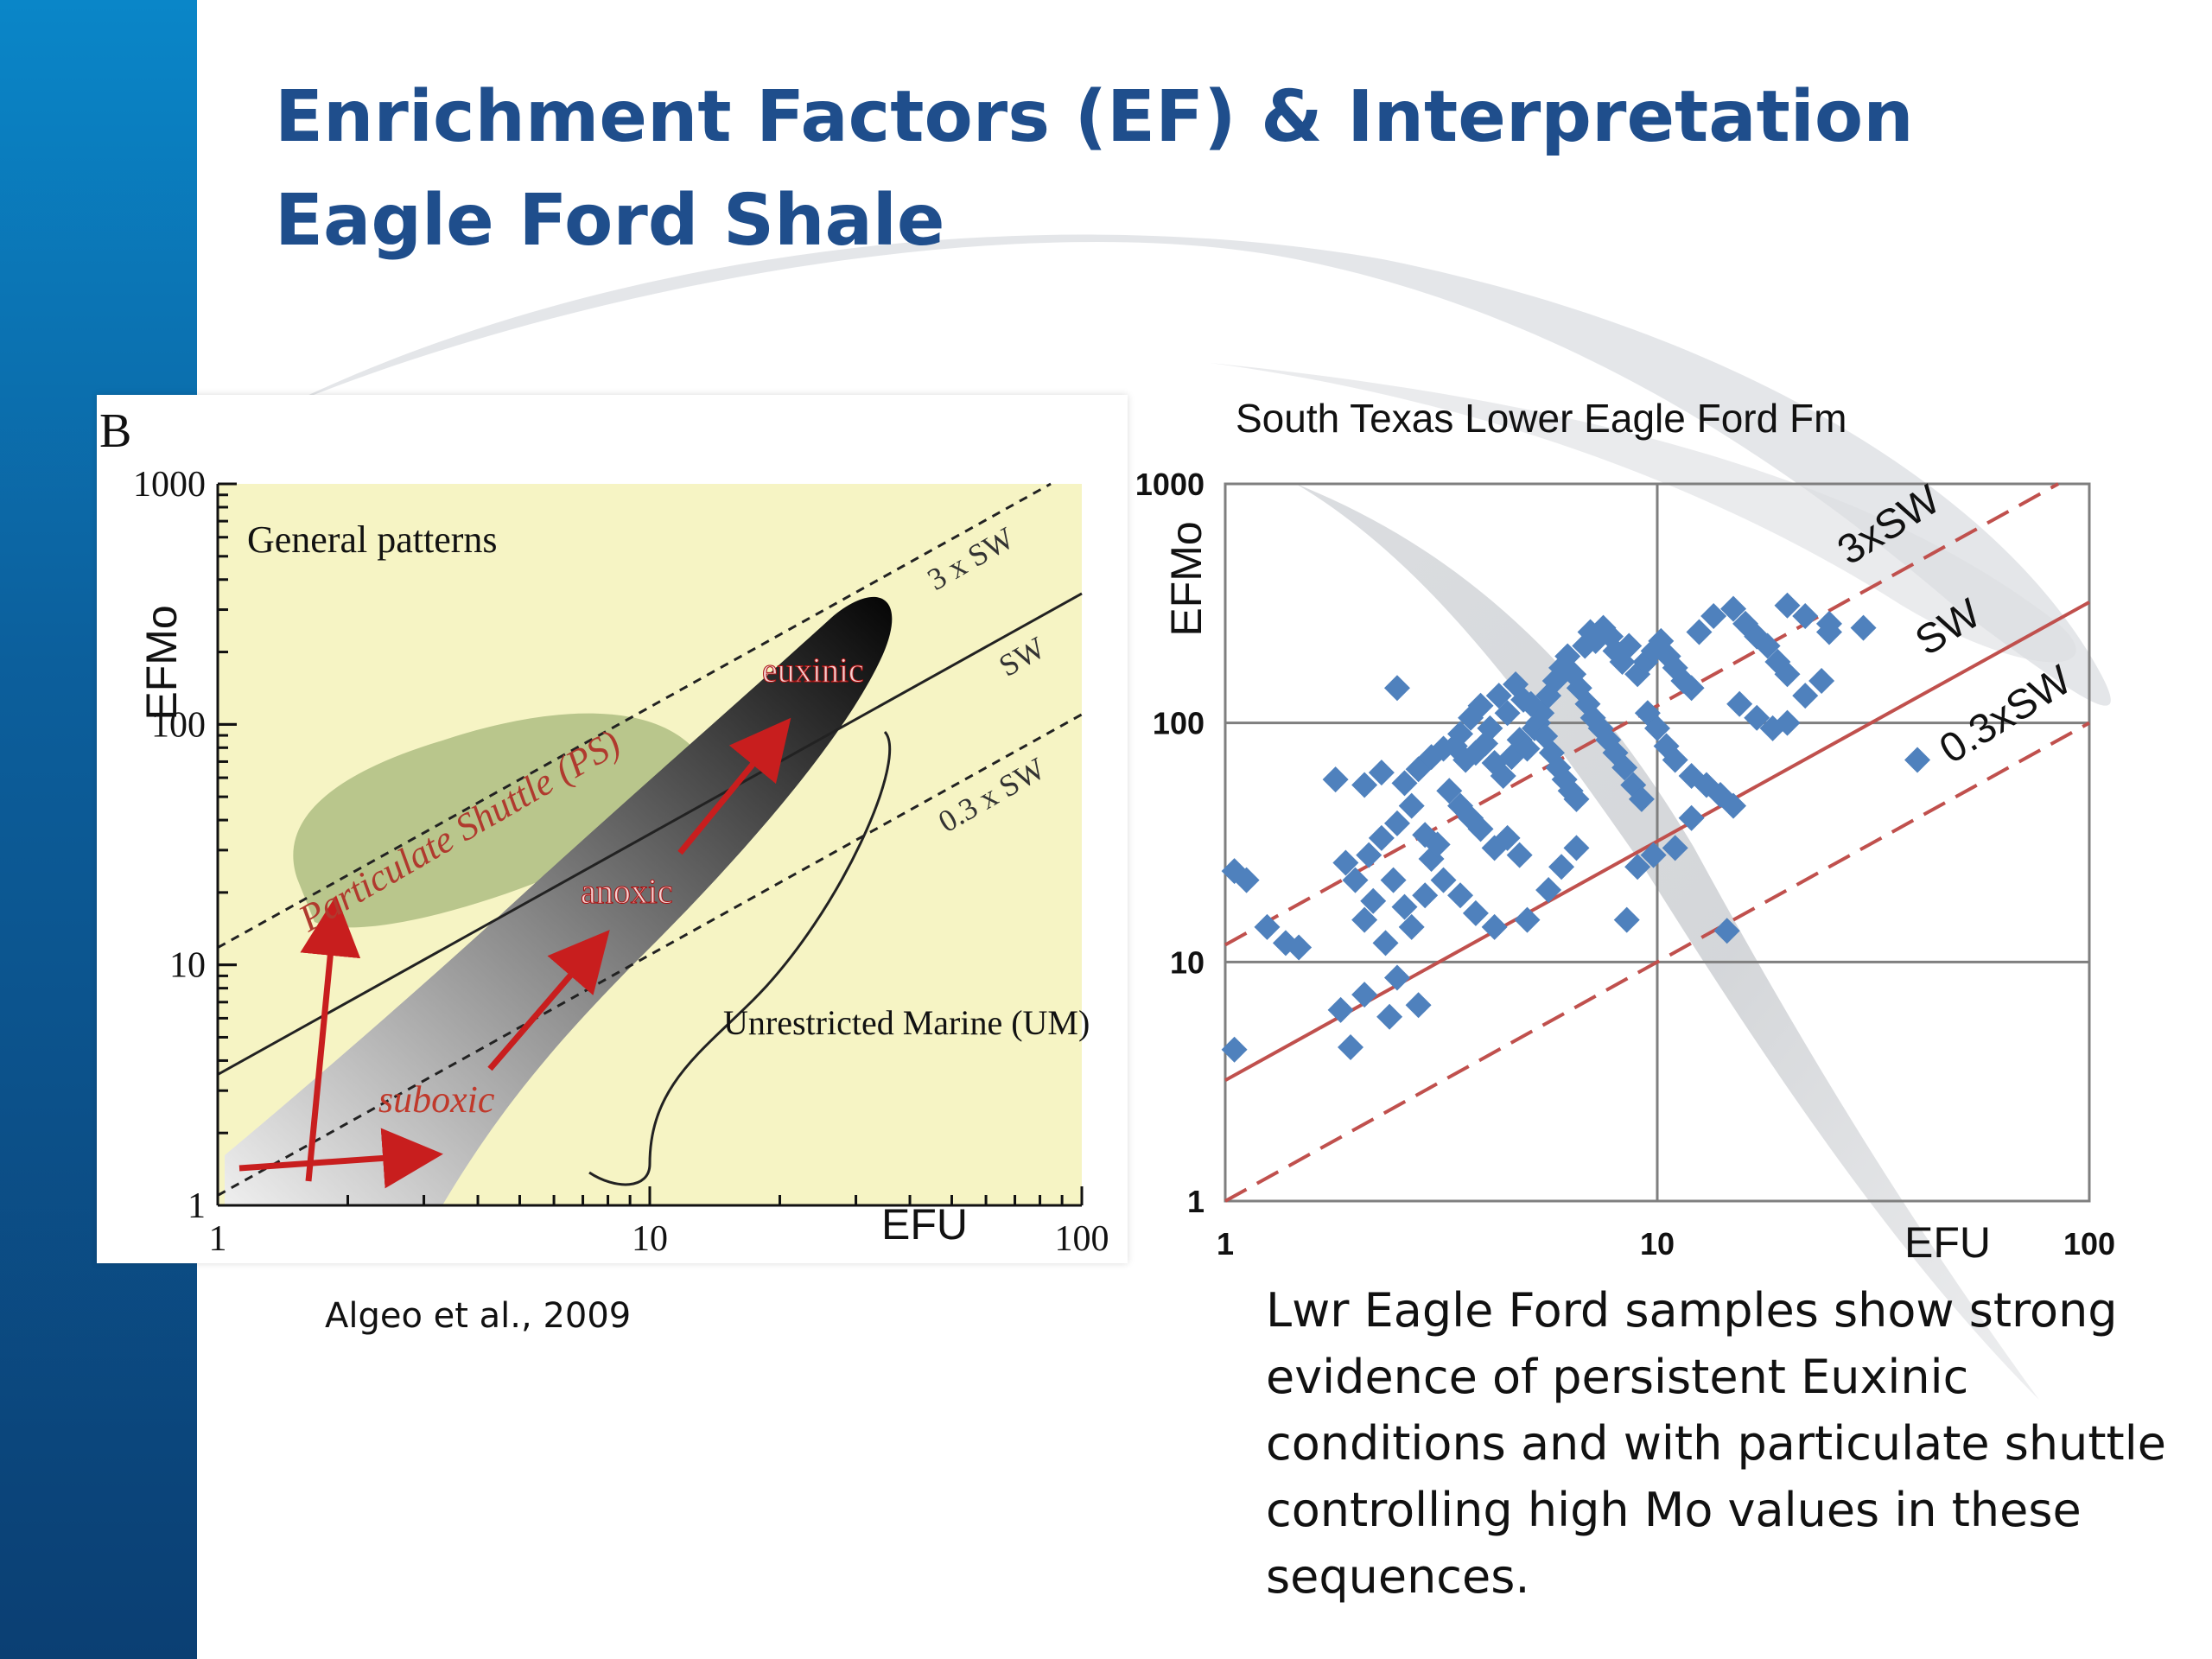  What do you see at coordinates (161, 662) in the screenshot?
I see `left-y-axis-label: EFMo` at bounding box center [161, 662].